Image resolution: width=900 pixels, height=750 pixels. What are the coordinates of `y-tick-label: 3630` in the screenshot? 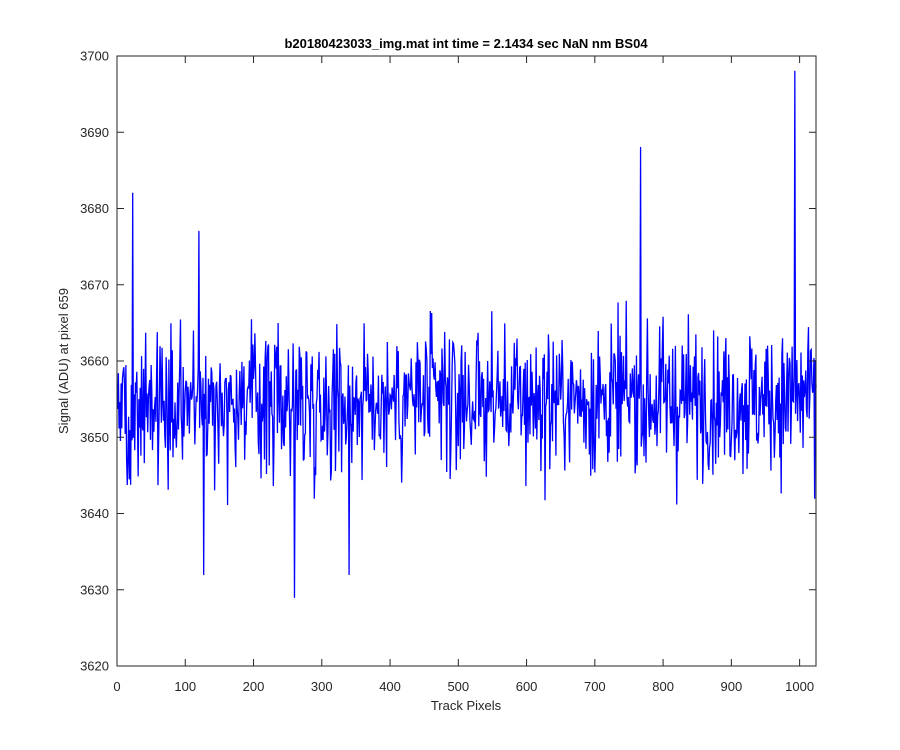 It's located at (94, 589).